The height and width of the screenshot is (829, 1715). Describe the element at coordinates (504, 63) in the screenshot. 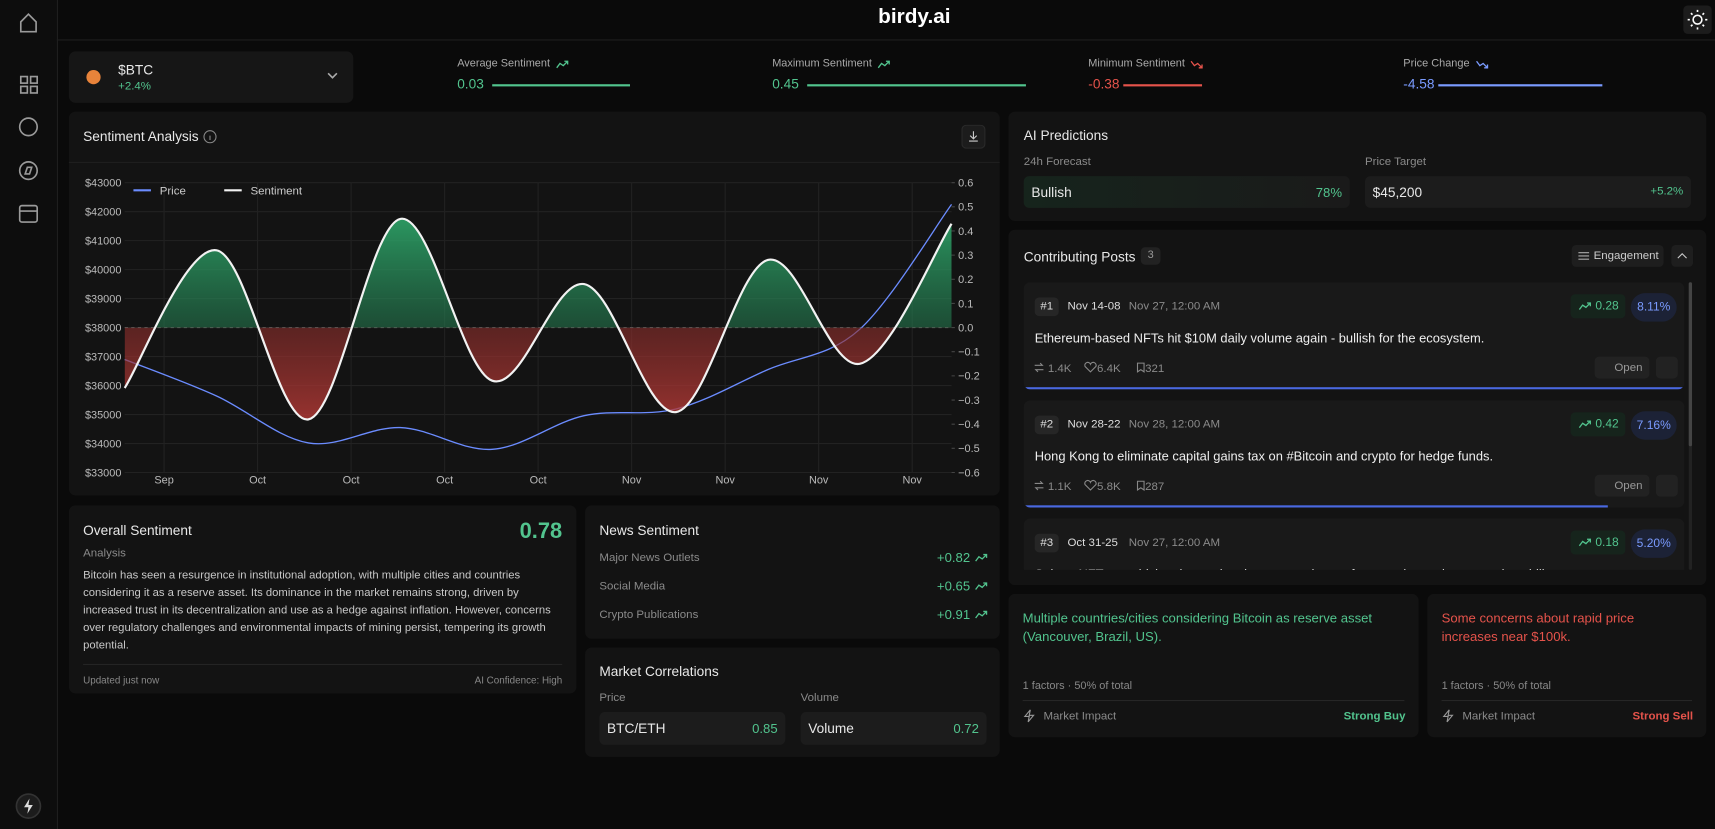

I see `metric-label: Average Sentiment` at that location.